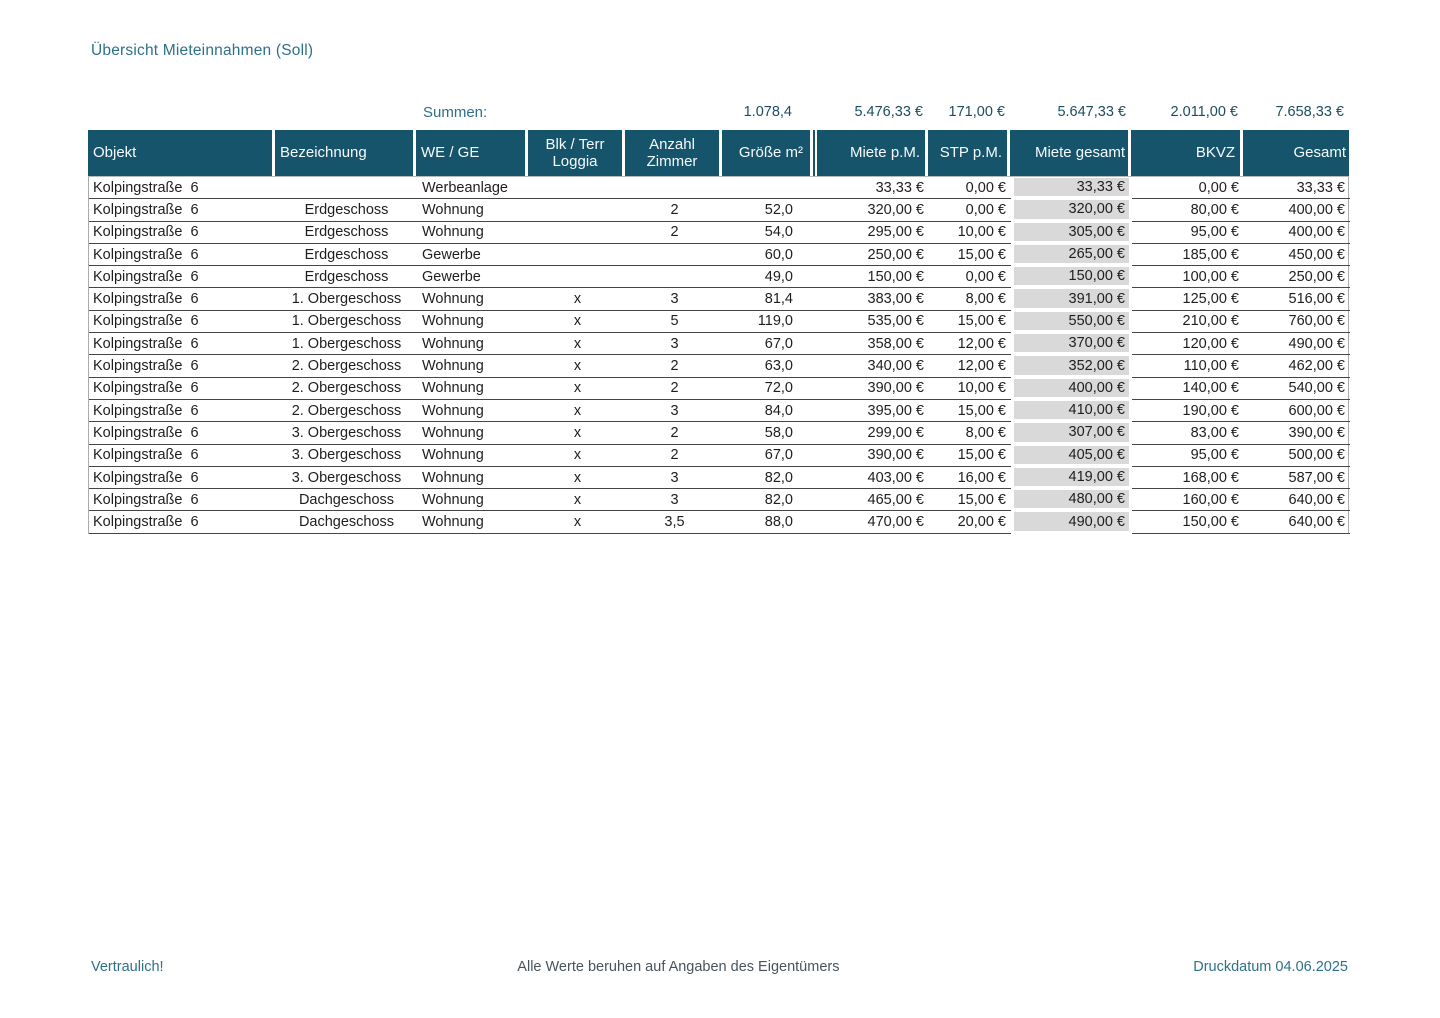  Describe the element at coordinates (1071, 299) in the screenshot. I see `cell-miete-gesamt: 391,00 €` at that location.